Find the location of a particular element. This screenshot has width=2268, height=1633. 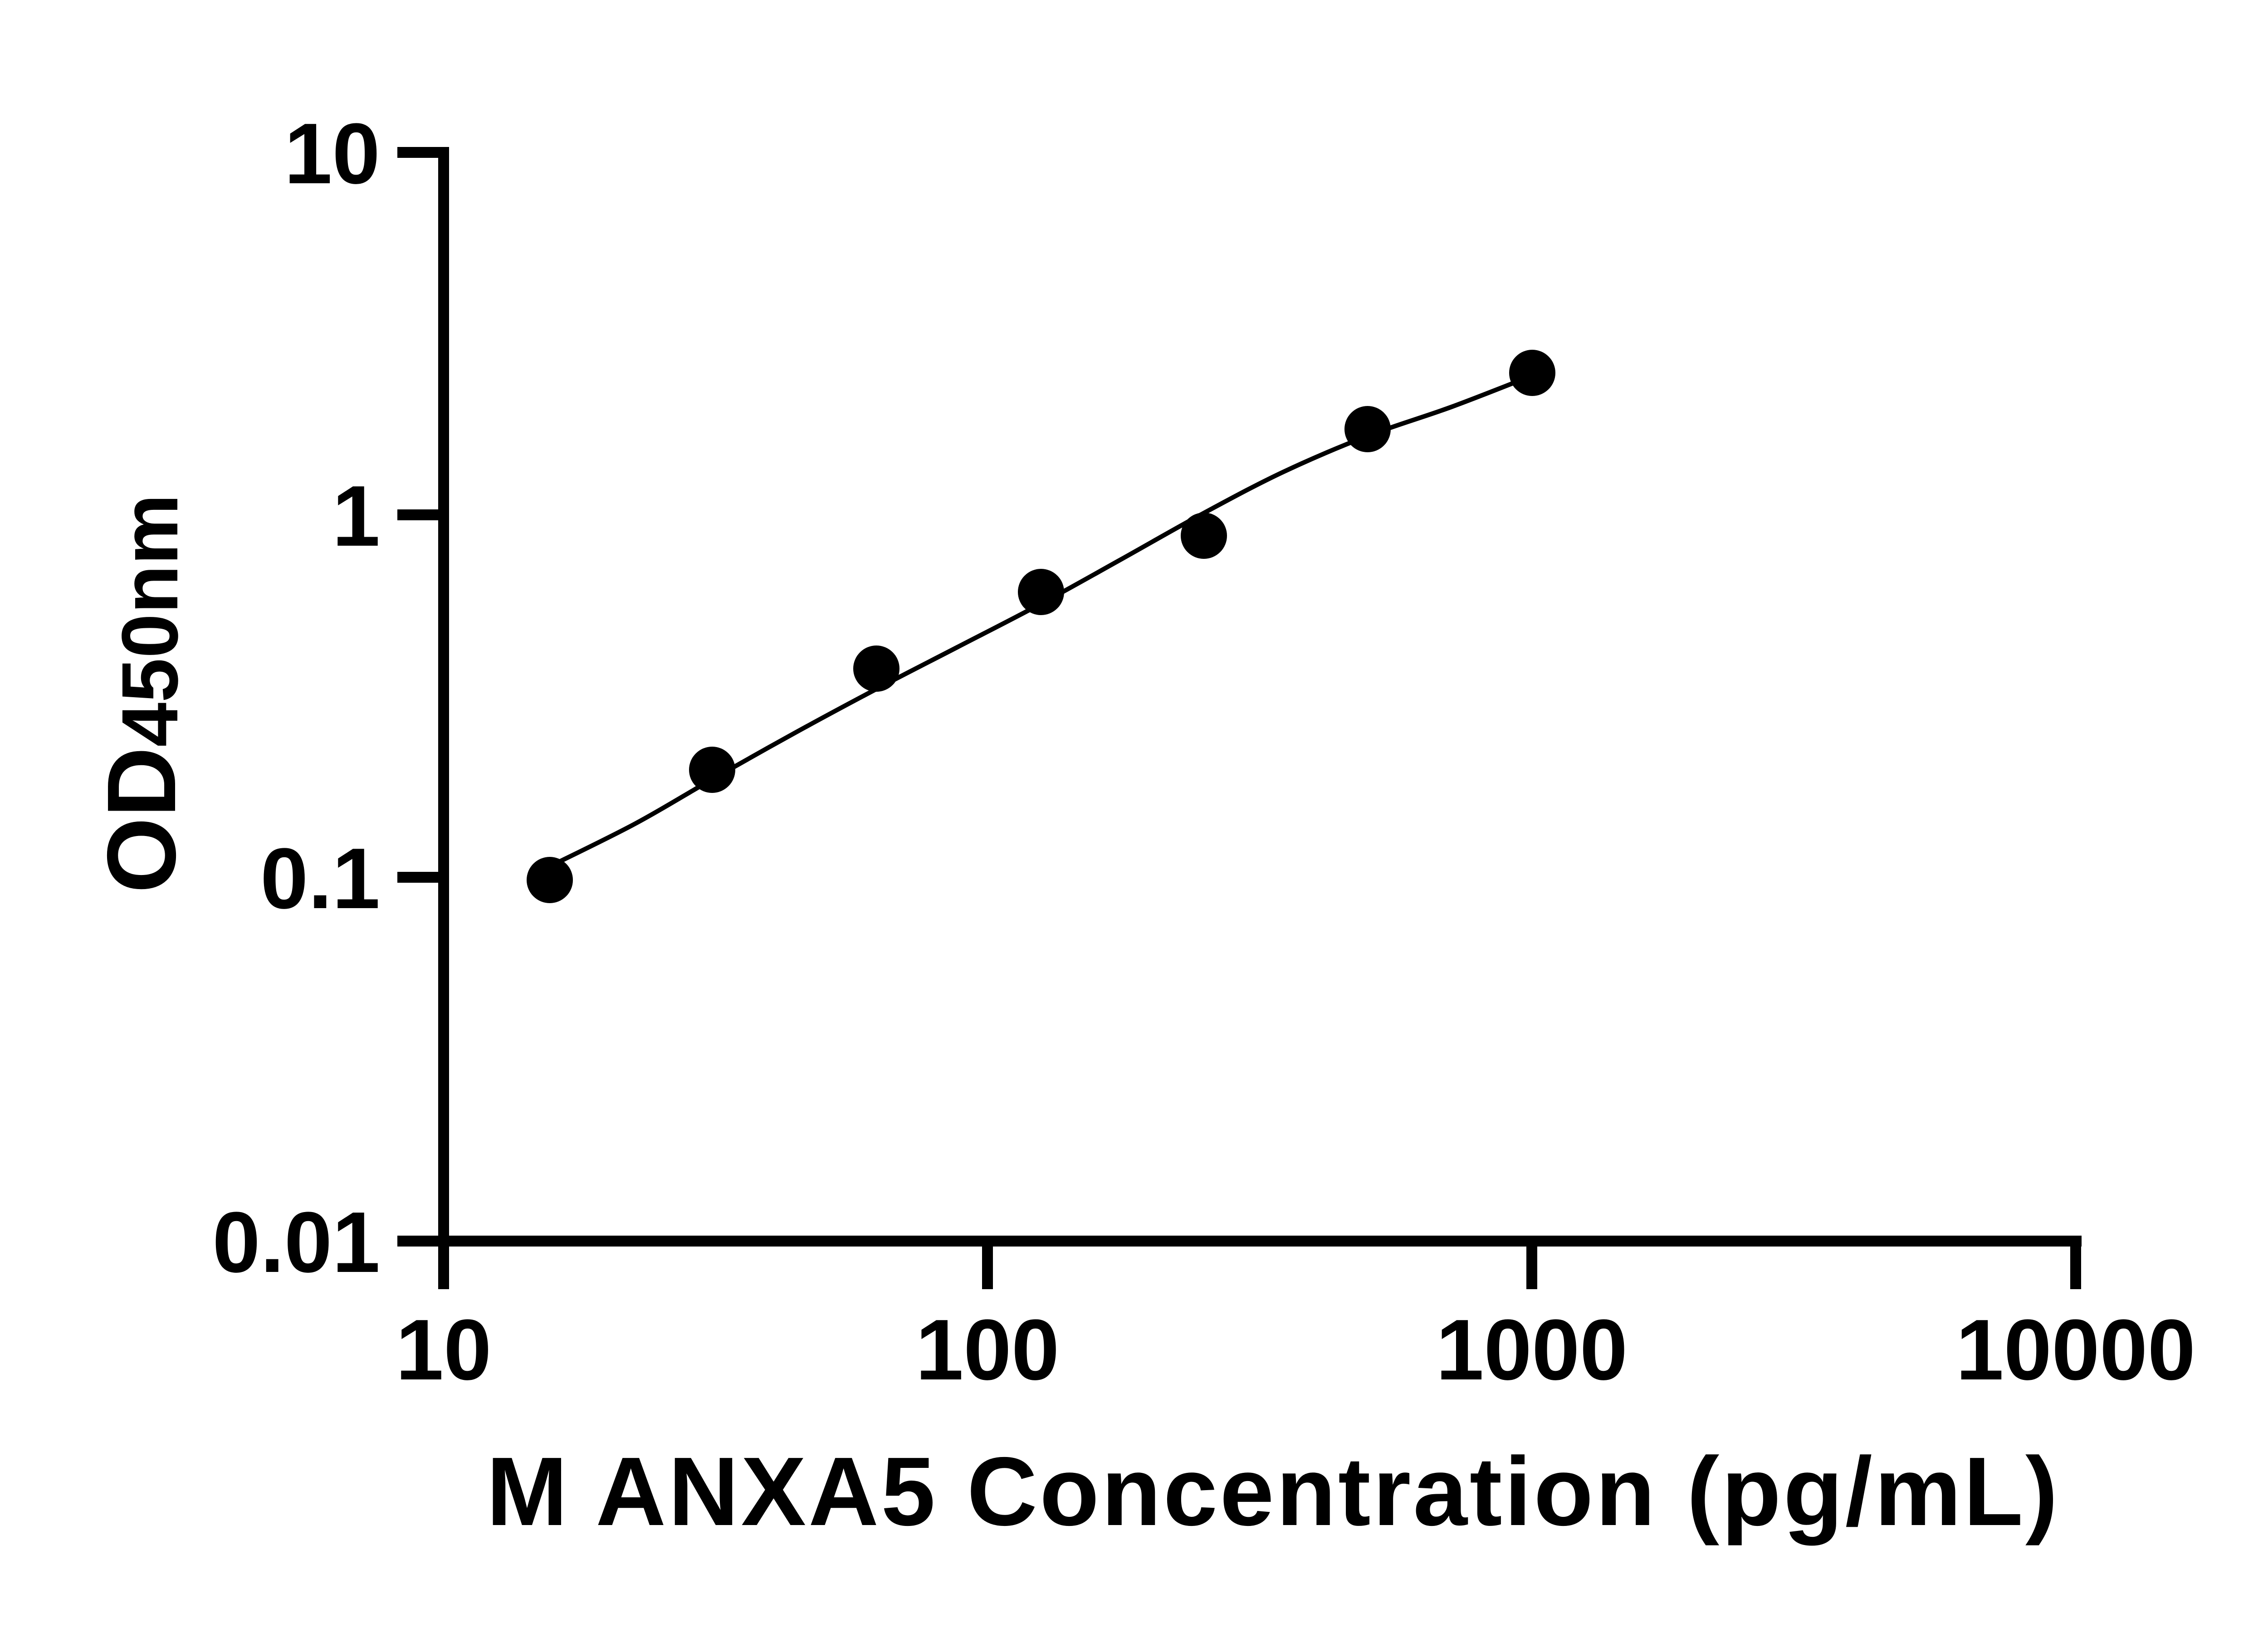

svg-text: M ANXA5 Concentration (pg/mL) is located at coordinates (1273, 1491).